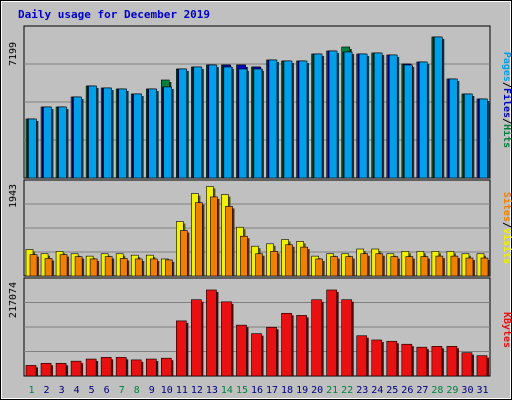 The image size is (512, 400). I want to click on x-tick-label-day-6: 6, so click(107, 390).